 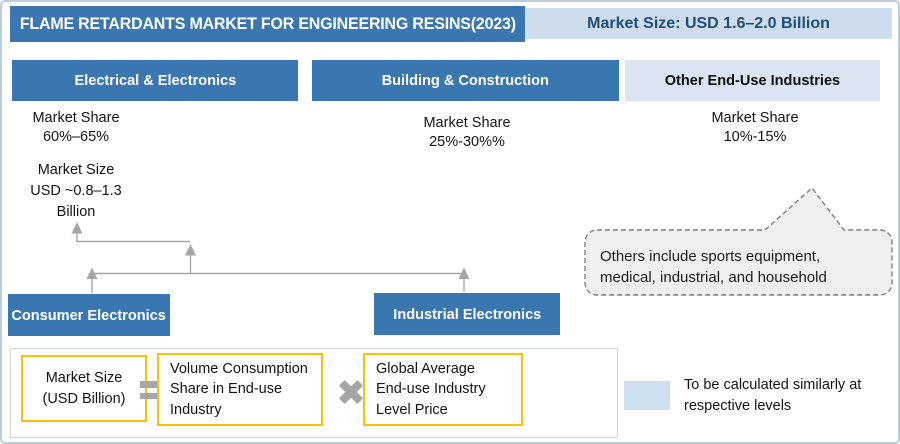 I want to click on market-size-banner-label: Market Size: USD 1.6–2.0 Billion, so click(x=708, y=23).